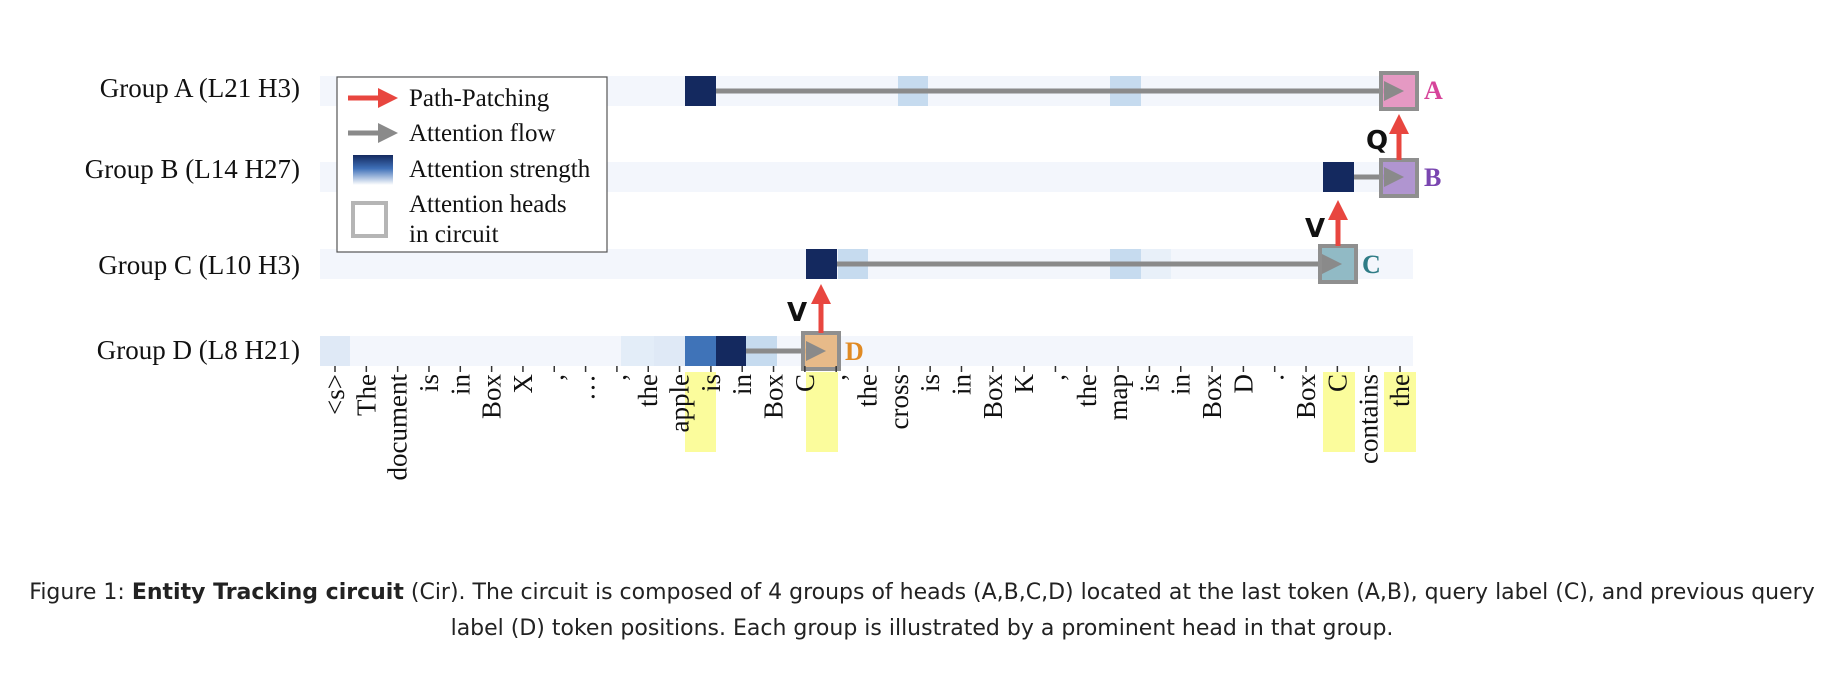 The width and height of the screenshot is (1844, 674). What do you see at coordinates (192, 169) in the screenshot?
I see `row-label-b: Group B (L14 H27)` at bounding box center [192, 169].